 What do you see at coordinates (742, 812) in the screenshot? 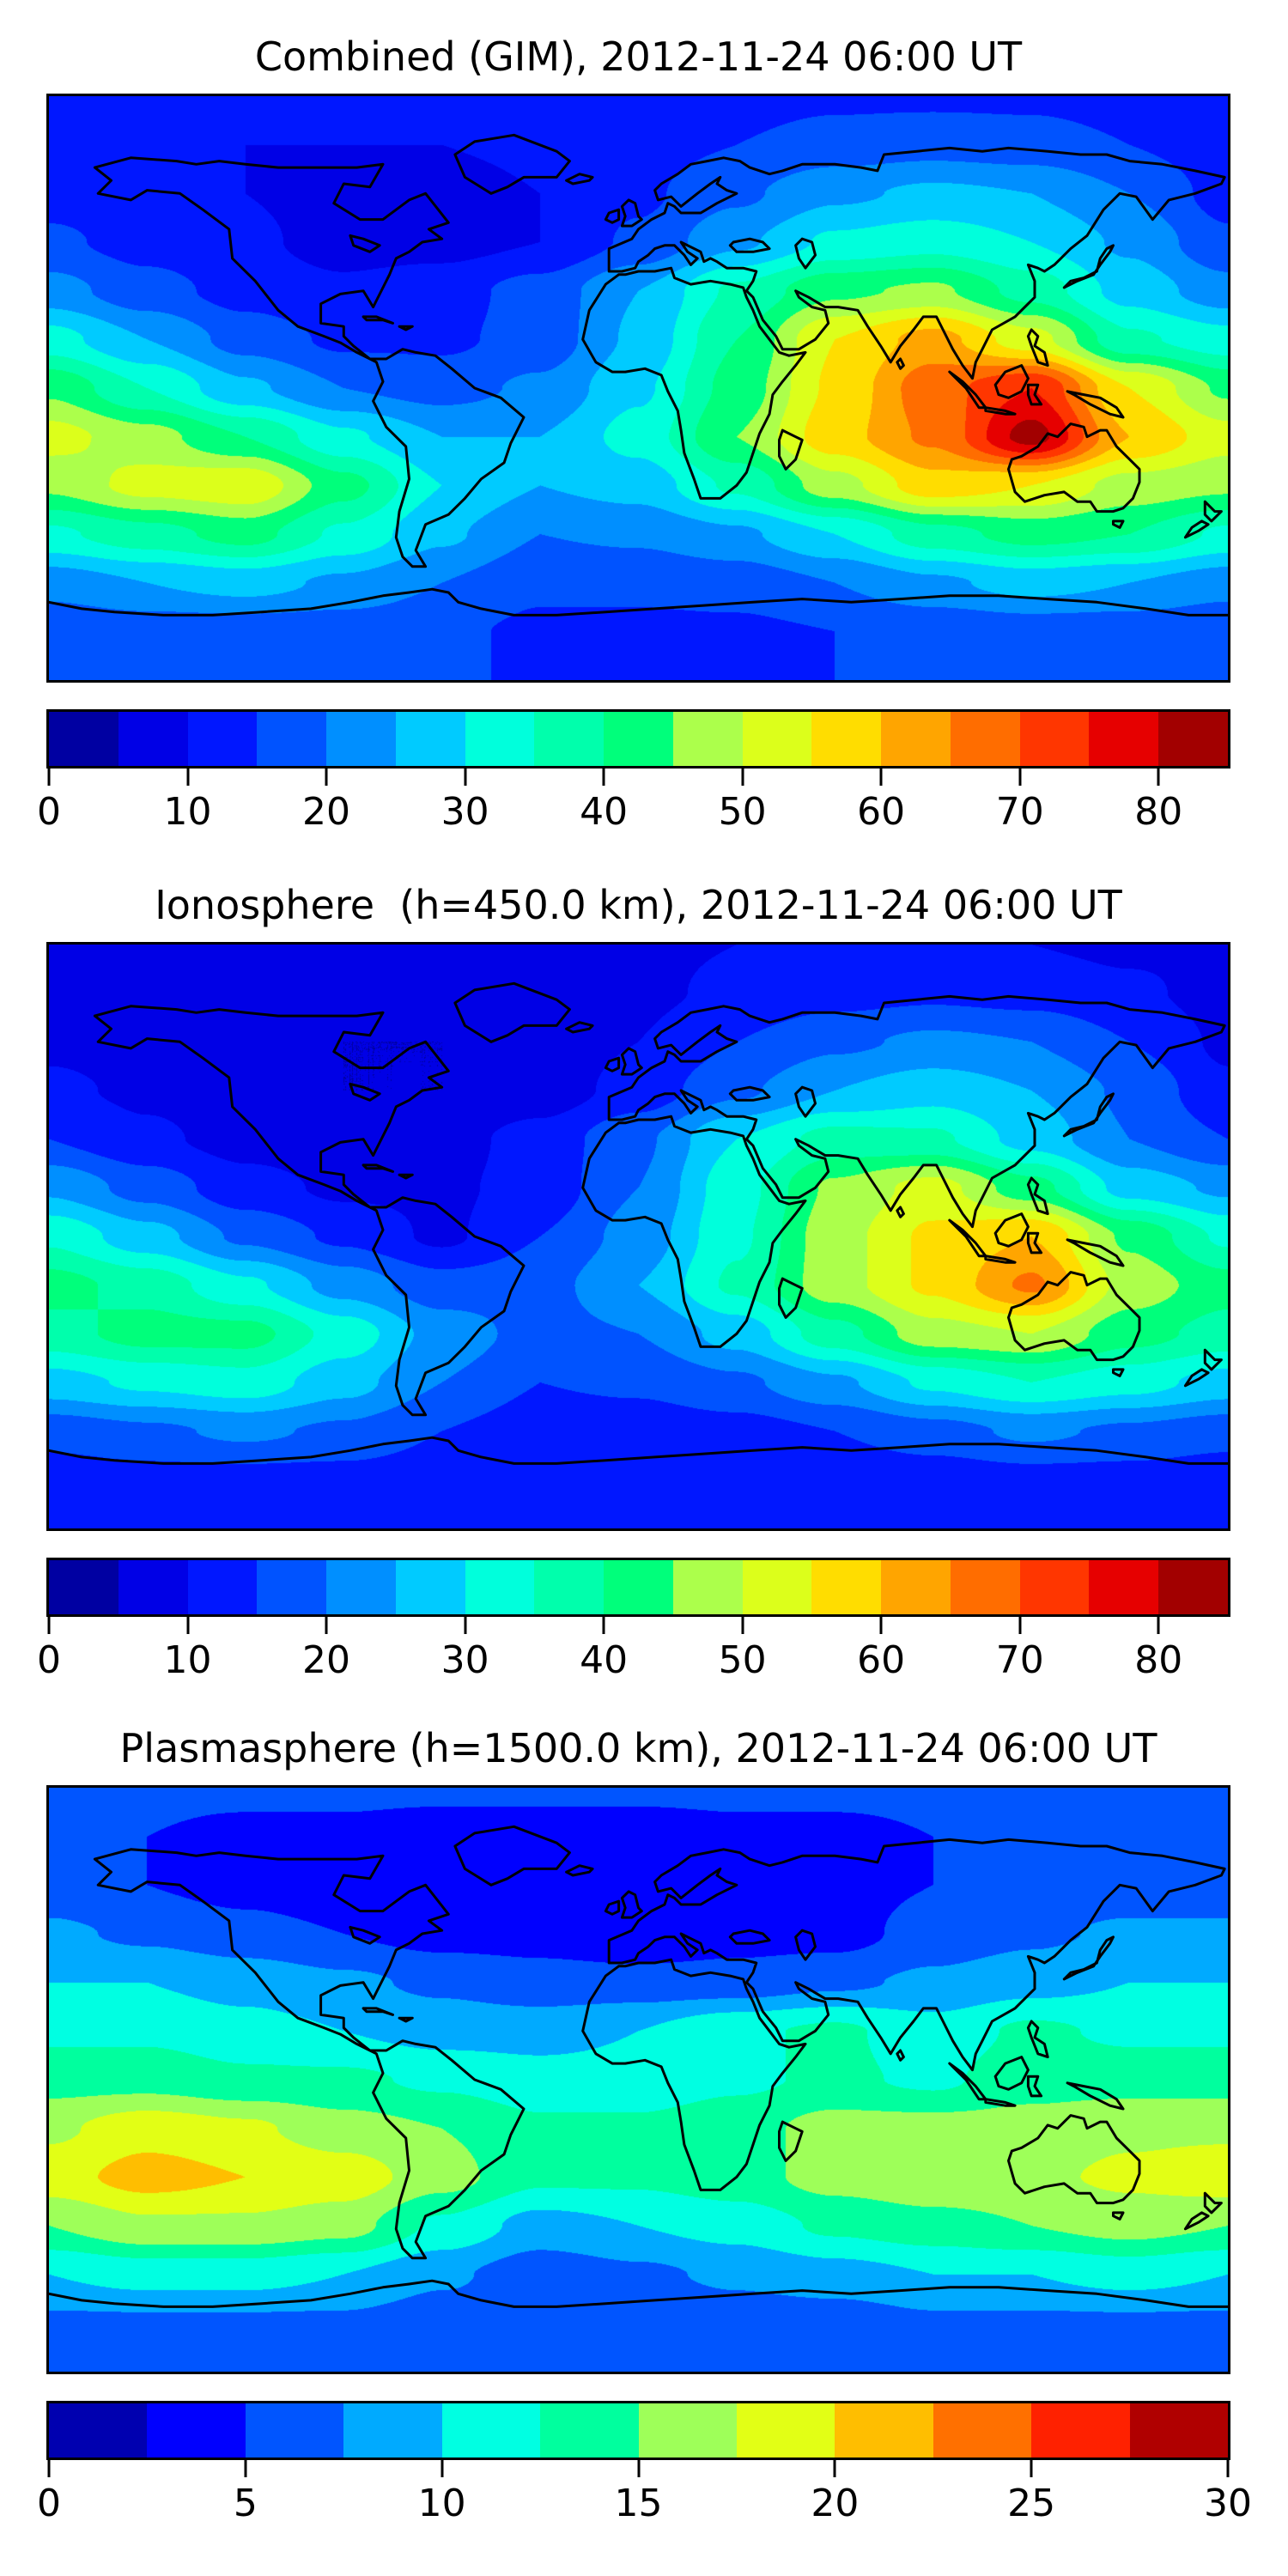
I see `colorbar-tick-label: 50` at bounding box center [742, 812].